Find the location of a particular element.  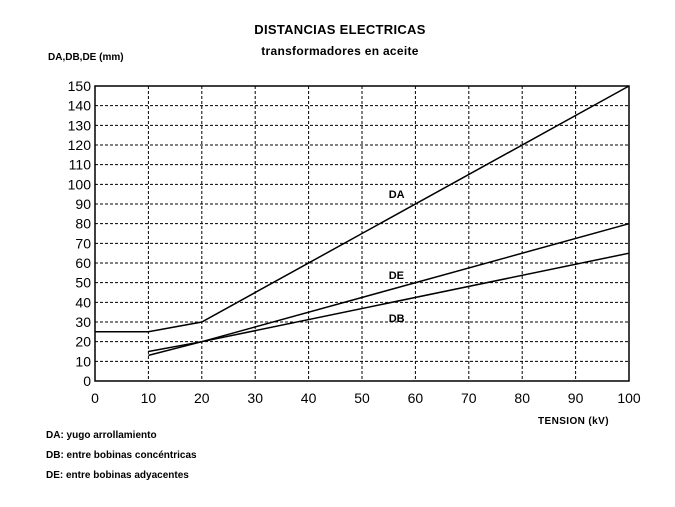

x-tick-label: 10 is located at coordinates (149, 398).